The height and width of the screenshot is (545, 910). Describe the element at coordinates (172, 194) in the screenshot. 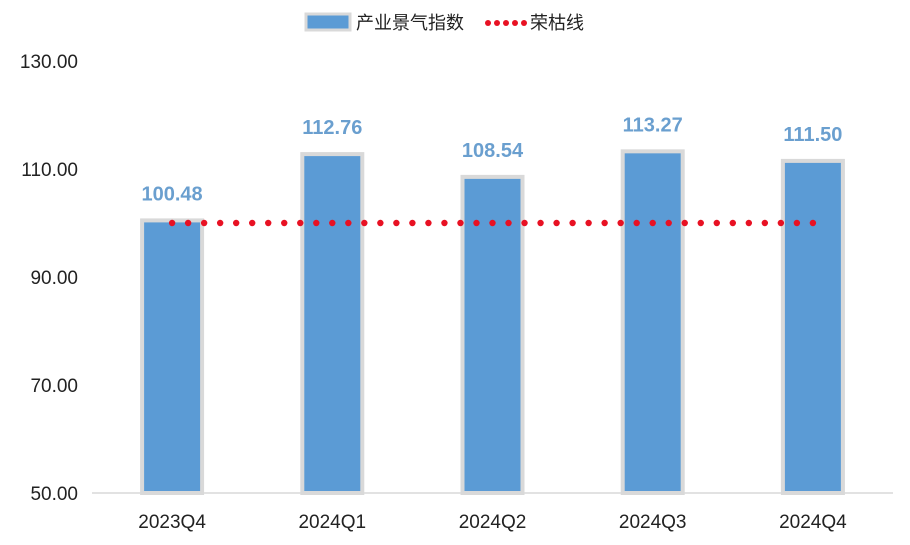

I see `data-label: 100.48` at that location.